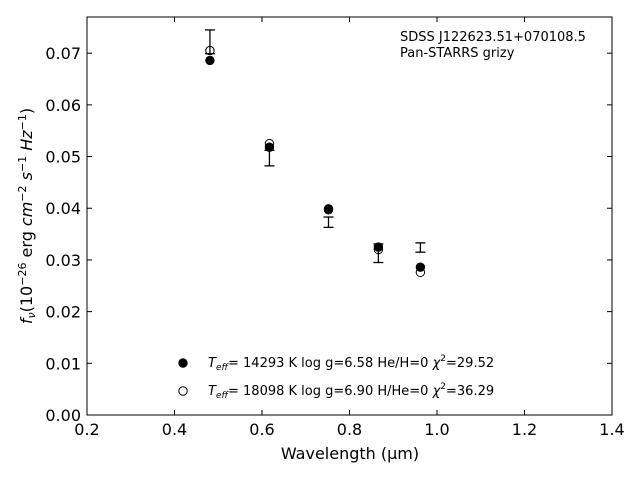 The height and width of the screenshot is (480, 640). What do you see at coordinates (26, 299) in the screenshot?
I see `y-label-open: (10` at bounding box center [26, 299].